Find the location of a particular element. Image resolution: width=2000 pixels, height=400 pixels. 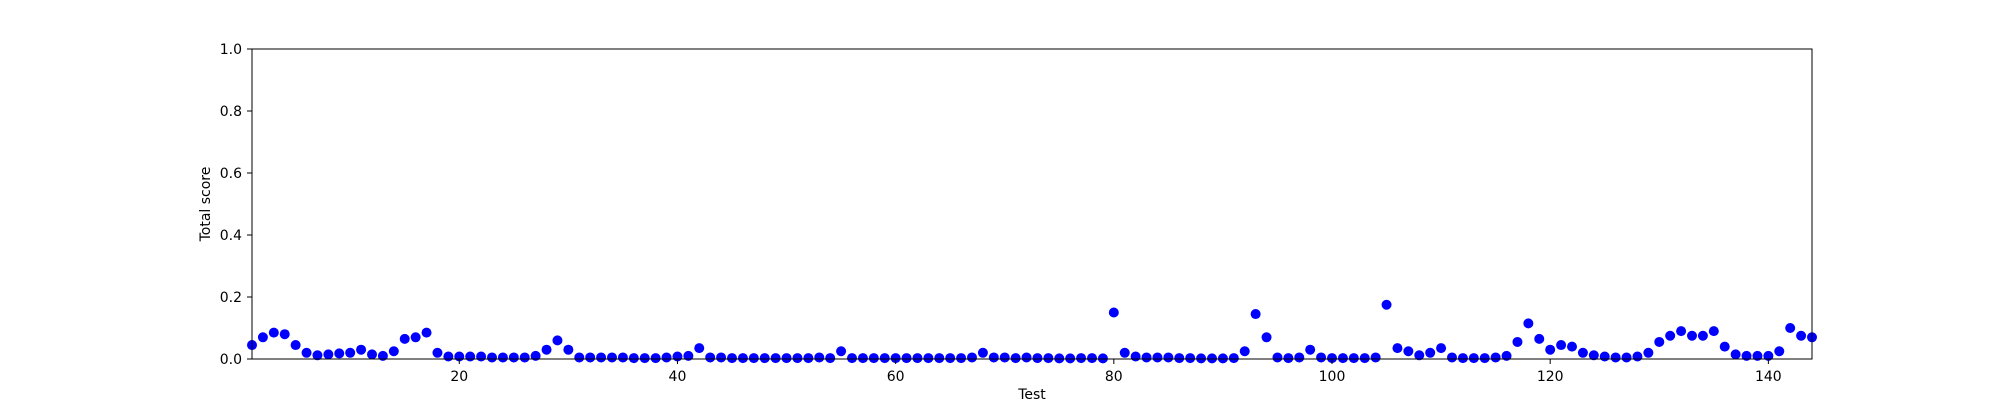

y-tick-label: 0.2 is located at coordinates (231, 298).